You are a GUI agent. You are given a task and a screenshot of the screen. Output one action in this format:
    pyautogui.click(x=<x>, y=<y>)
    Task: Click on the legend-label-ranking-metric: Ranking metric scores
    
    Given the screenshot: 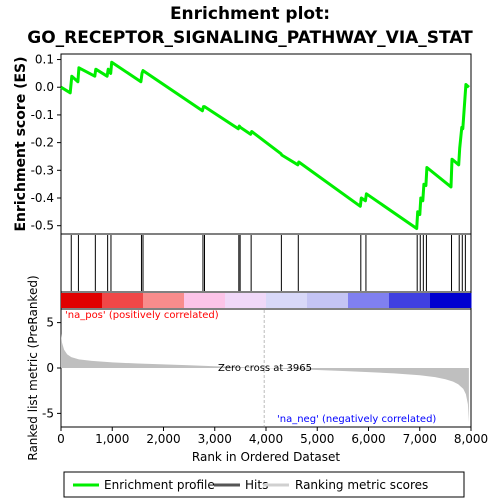 What is the action you would take?
    pyautogui.click(x=361, y=485)
    